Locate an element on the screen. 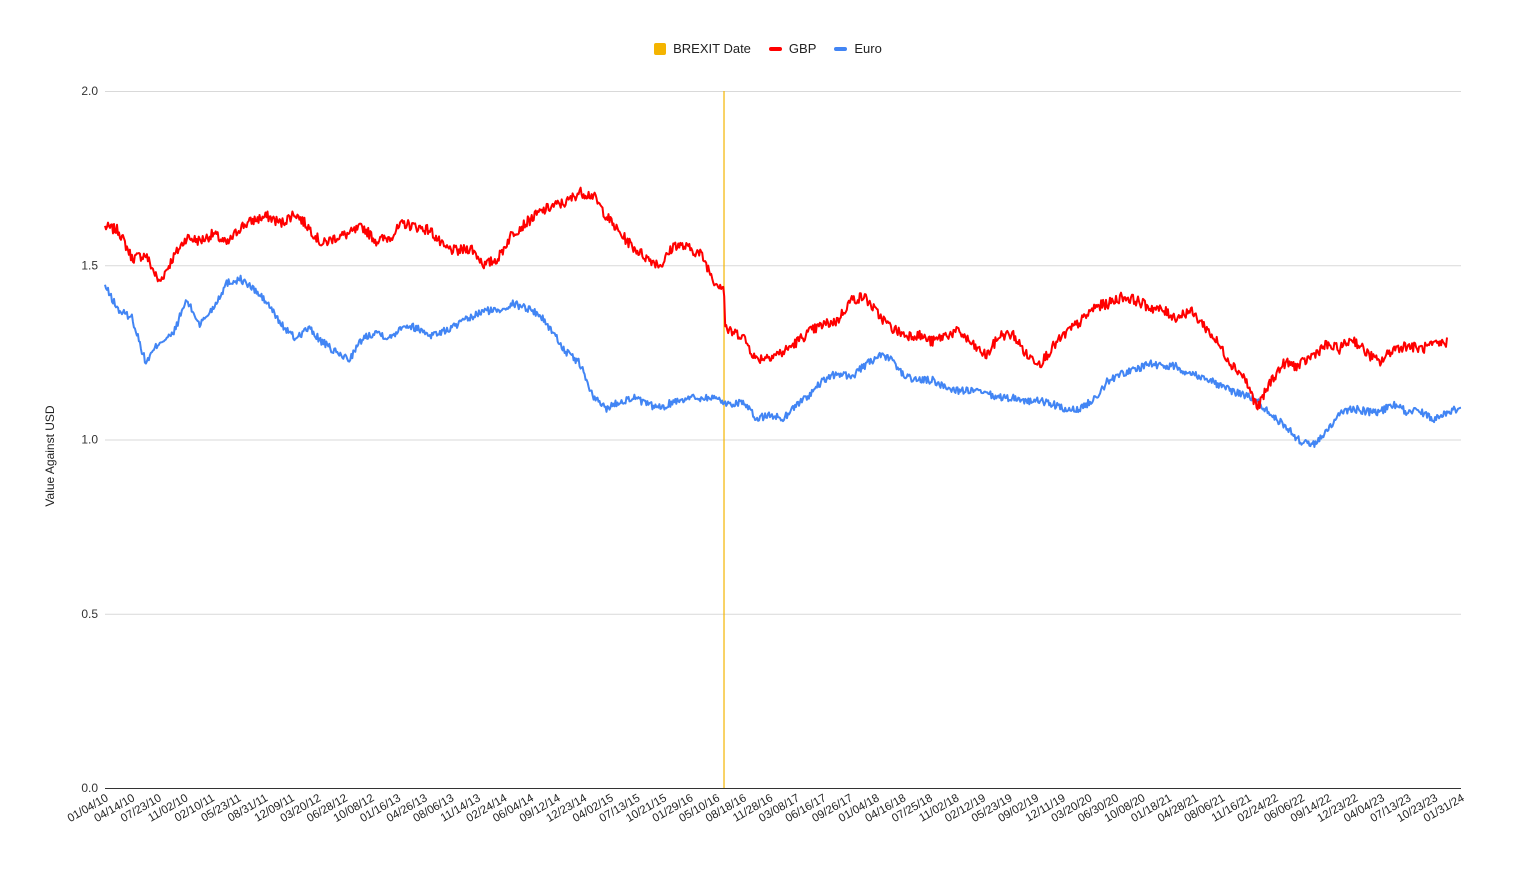 The width and height of the screenshot is (1536, 869). euro-swatch-icon is located at coordinates (841, 48).